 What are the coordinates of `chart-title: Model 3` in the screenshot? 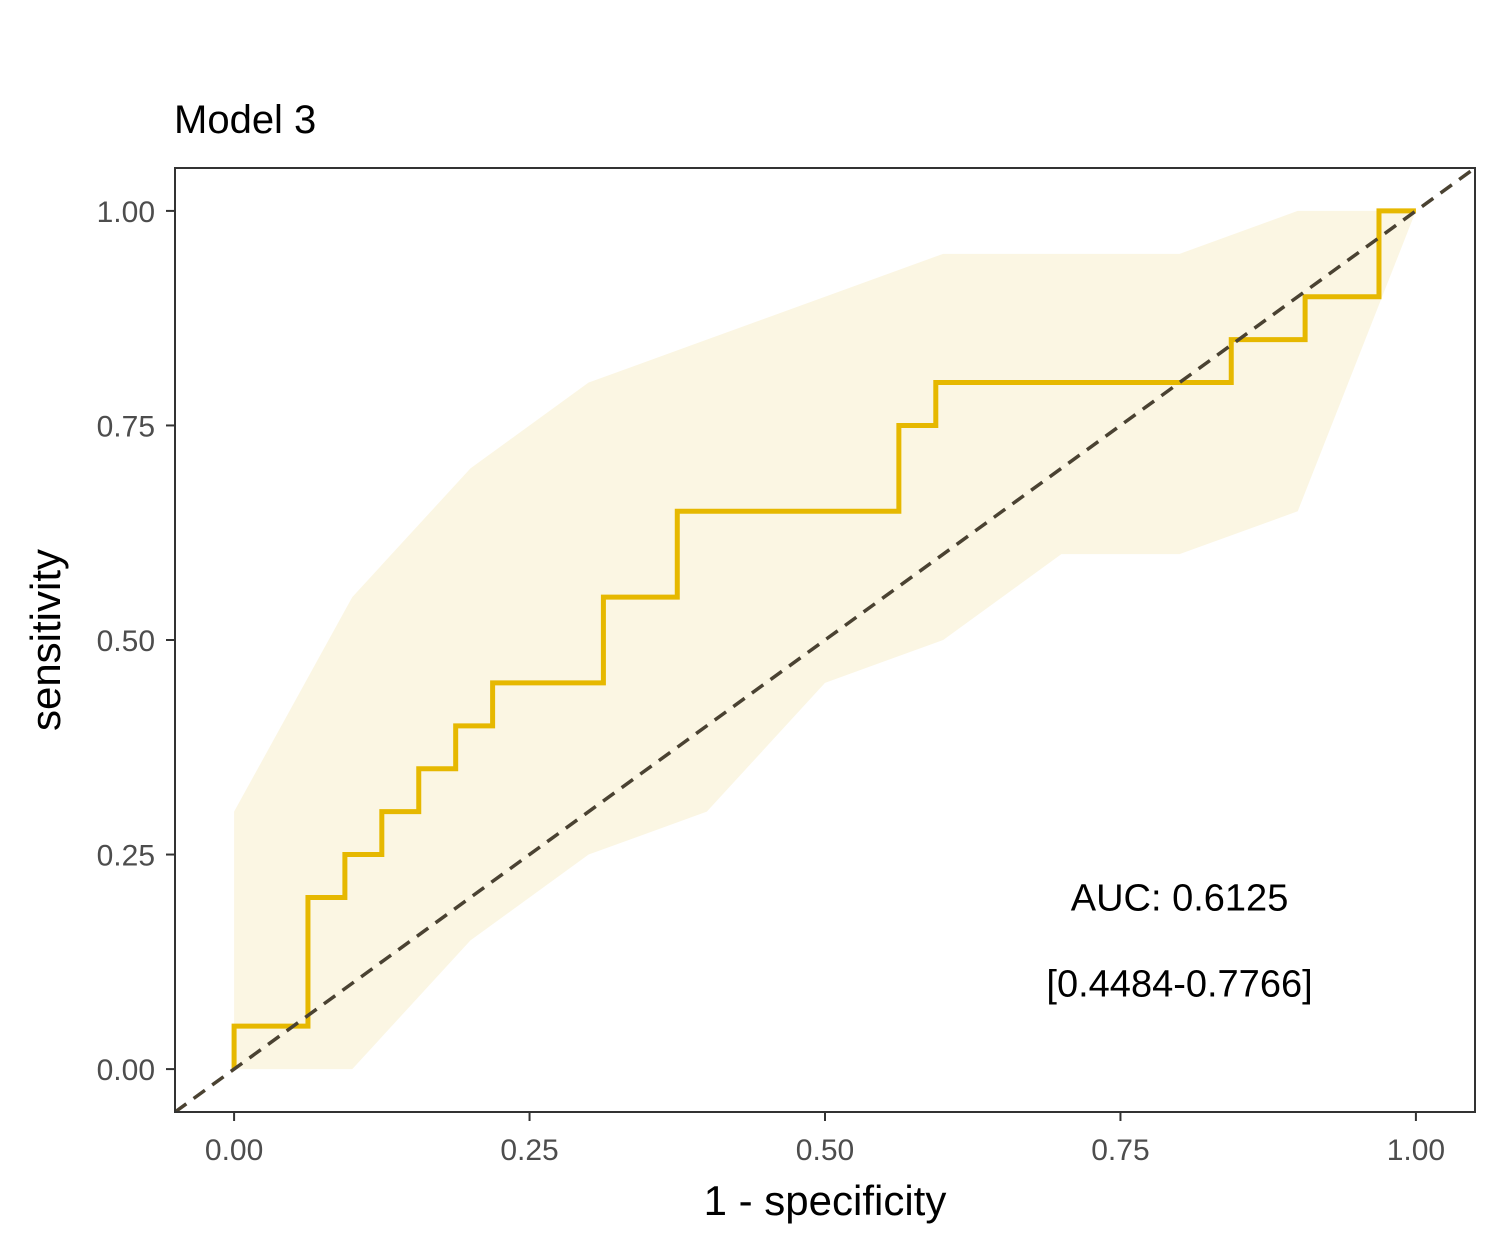 It's located at (245, 120).